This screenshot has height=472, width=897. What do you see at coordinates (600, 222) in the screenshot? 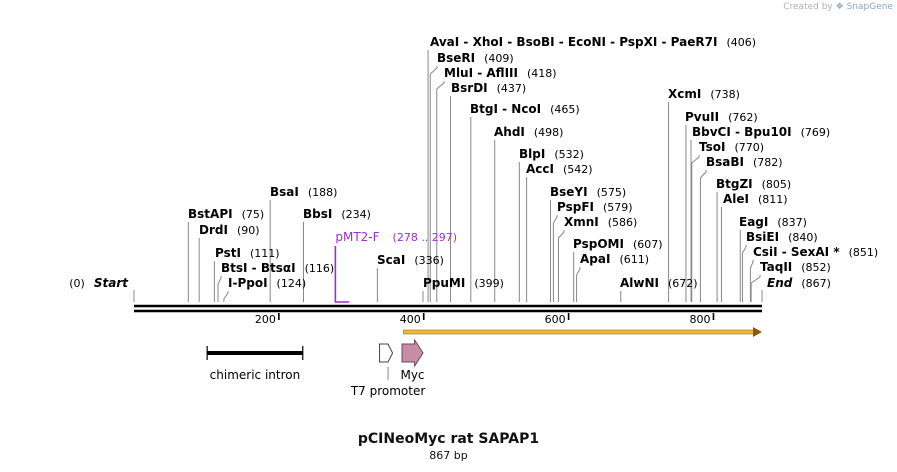
I see `restriction-site-label: XmnI (586)` at bounding box center [600, 222].